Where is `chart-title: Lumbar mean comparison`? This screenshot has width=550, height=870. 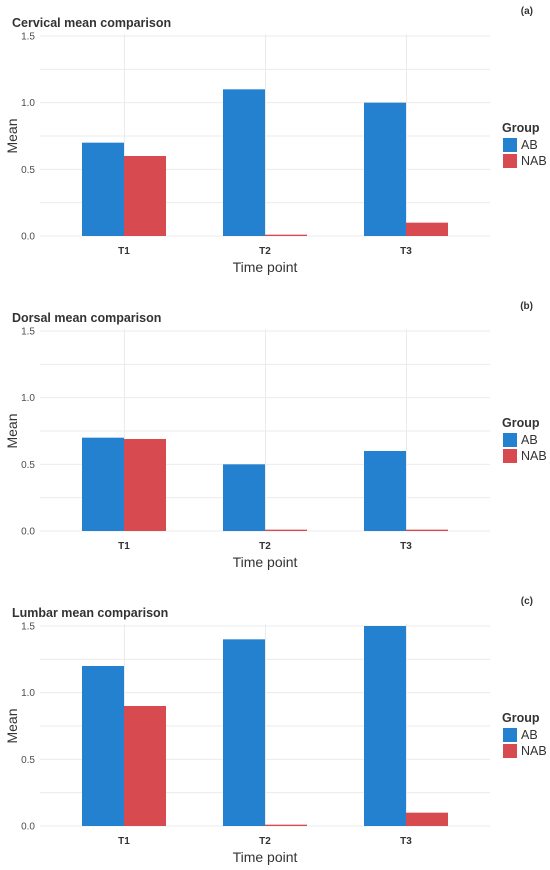
chart-title: Lumbar mean comparison is located at coordinates (90, 613).